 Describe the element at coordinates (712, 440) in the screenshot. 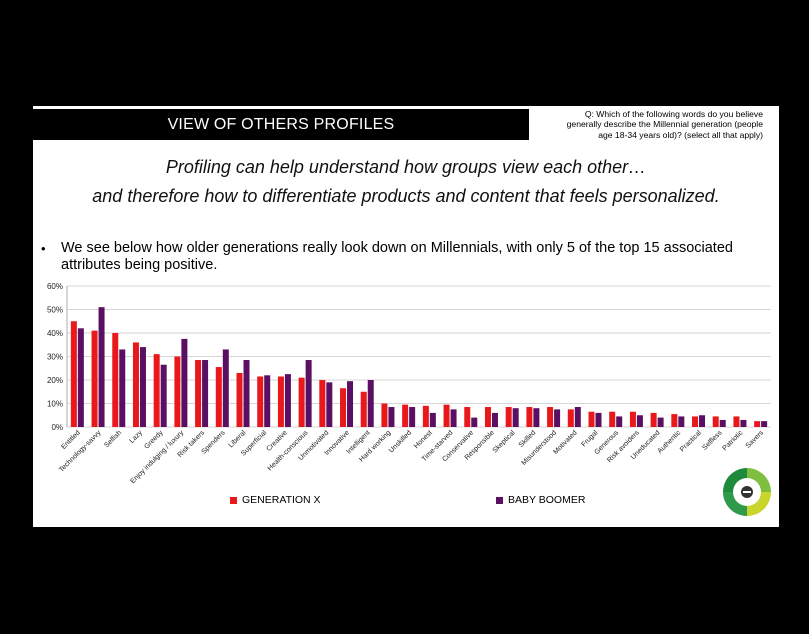

I see `x-tick-label: Selfless` at that location.